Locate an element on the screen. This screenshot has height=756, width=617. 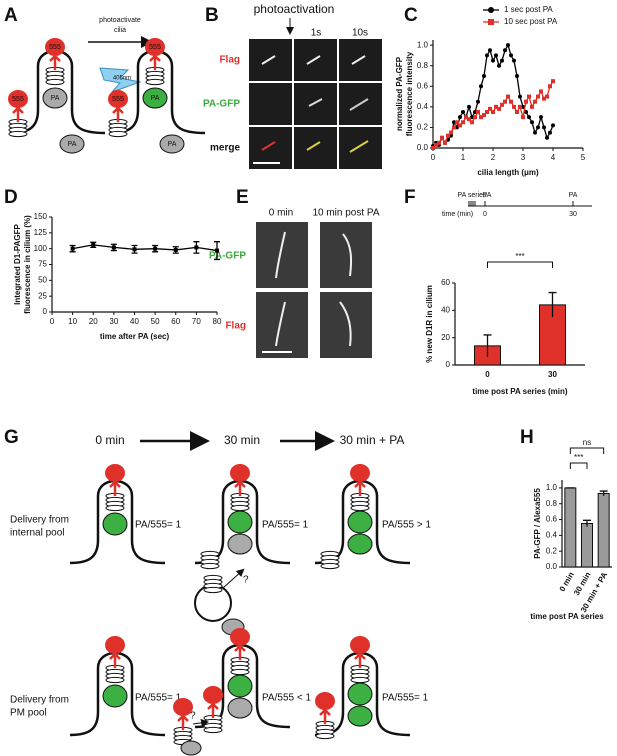
y-tick-label: 0.0 is located at coordinates (423, 147).